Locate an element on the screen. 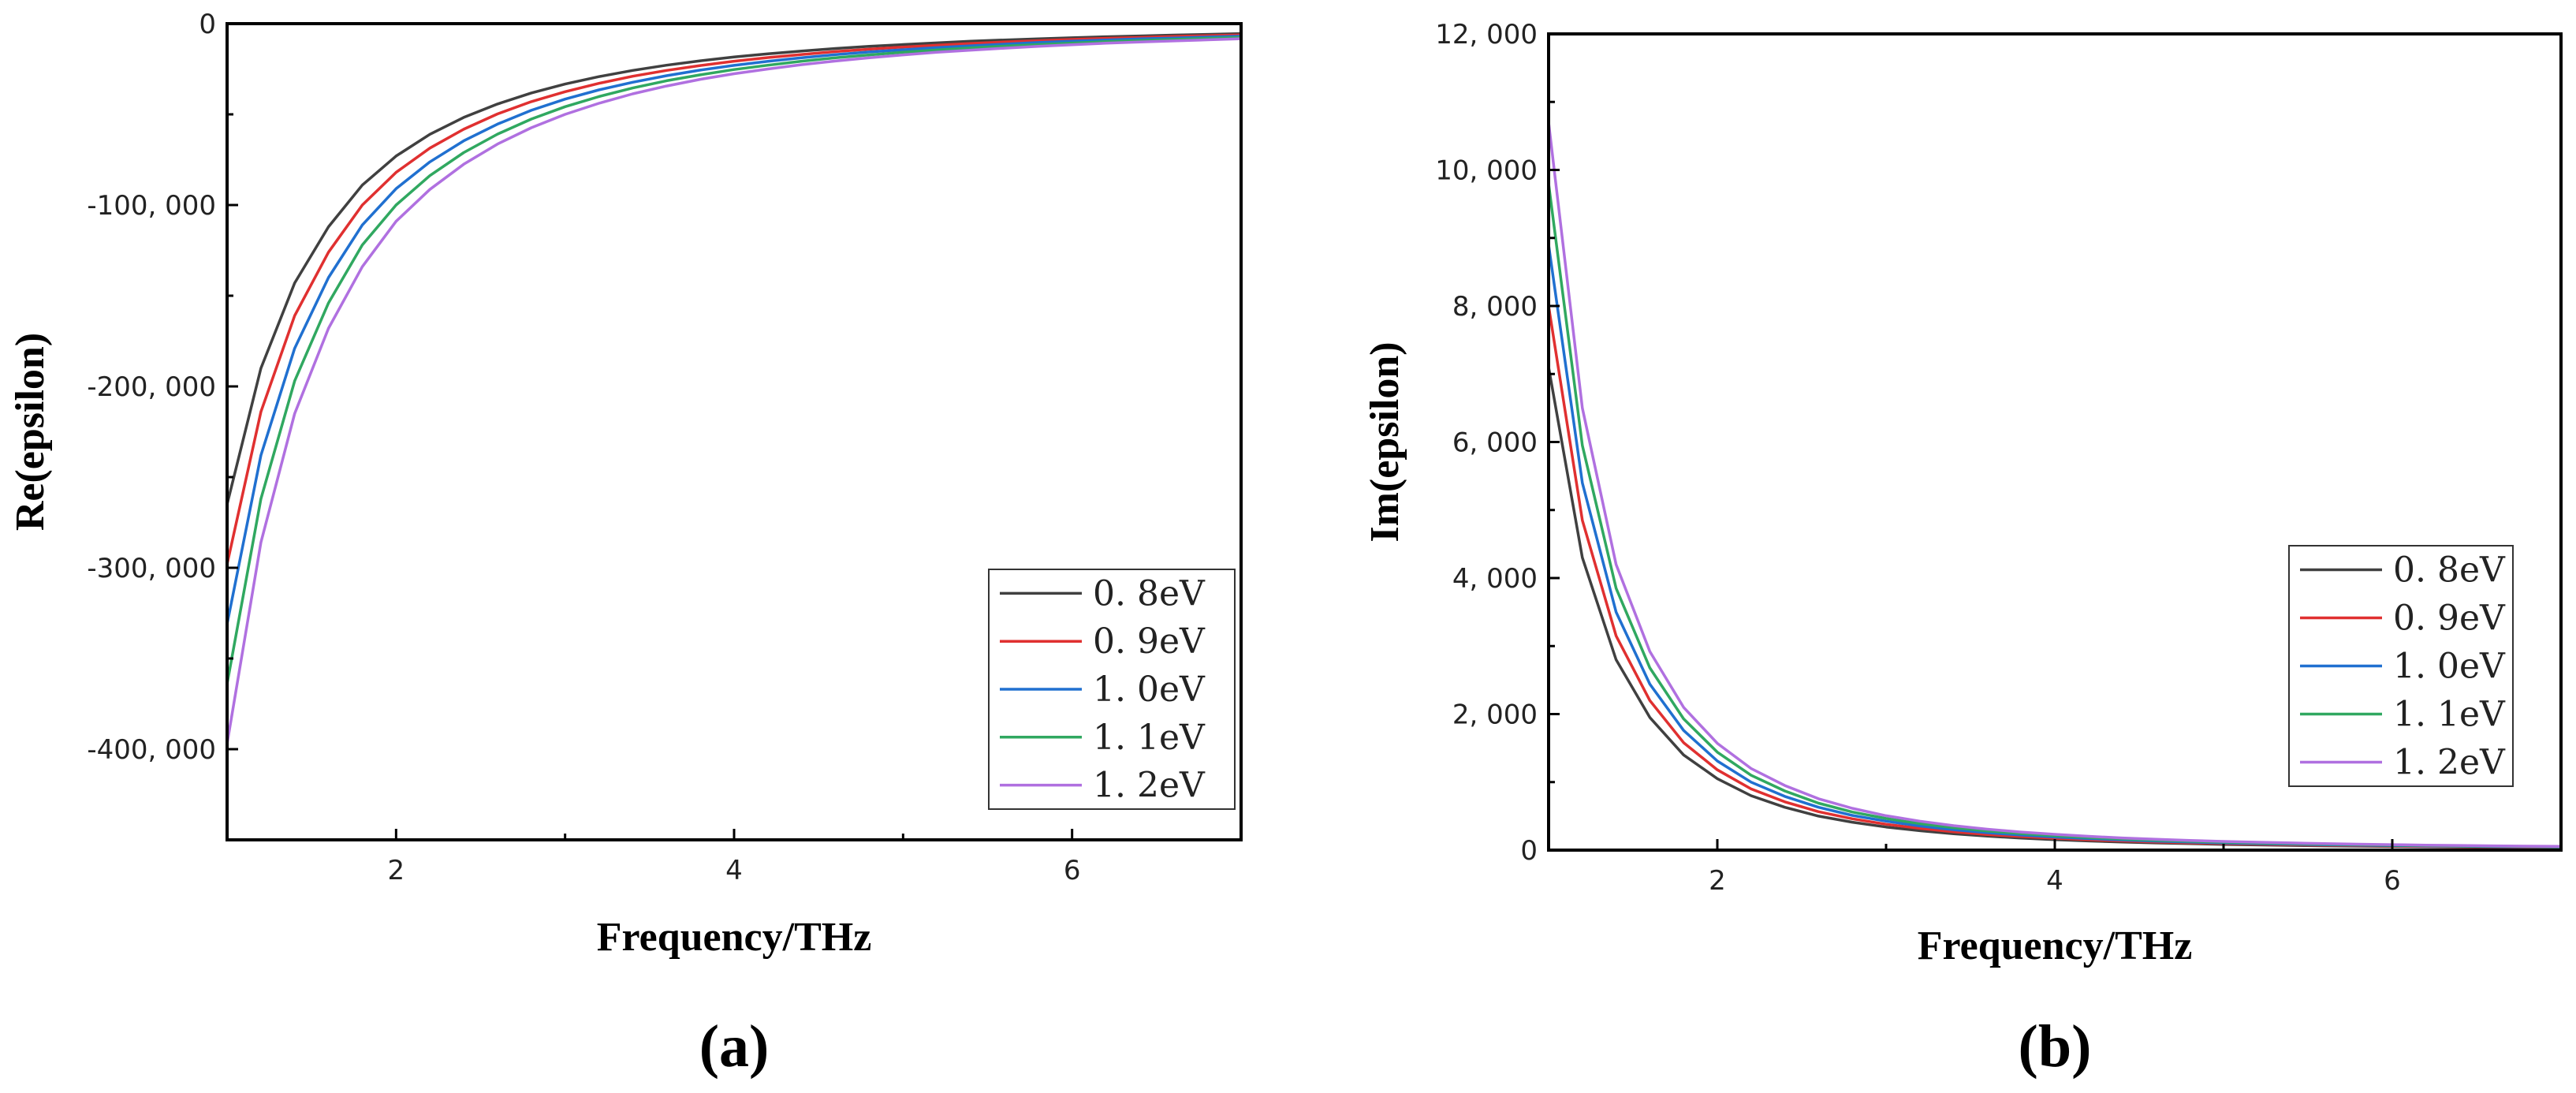 This screenshot has width=2576, height=1093. y-tick-label: 6, 000 is located at coordinates (1495, 443).